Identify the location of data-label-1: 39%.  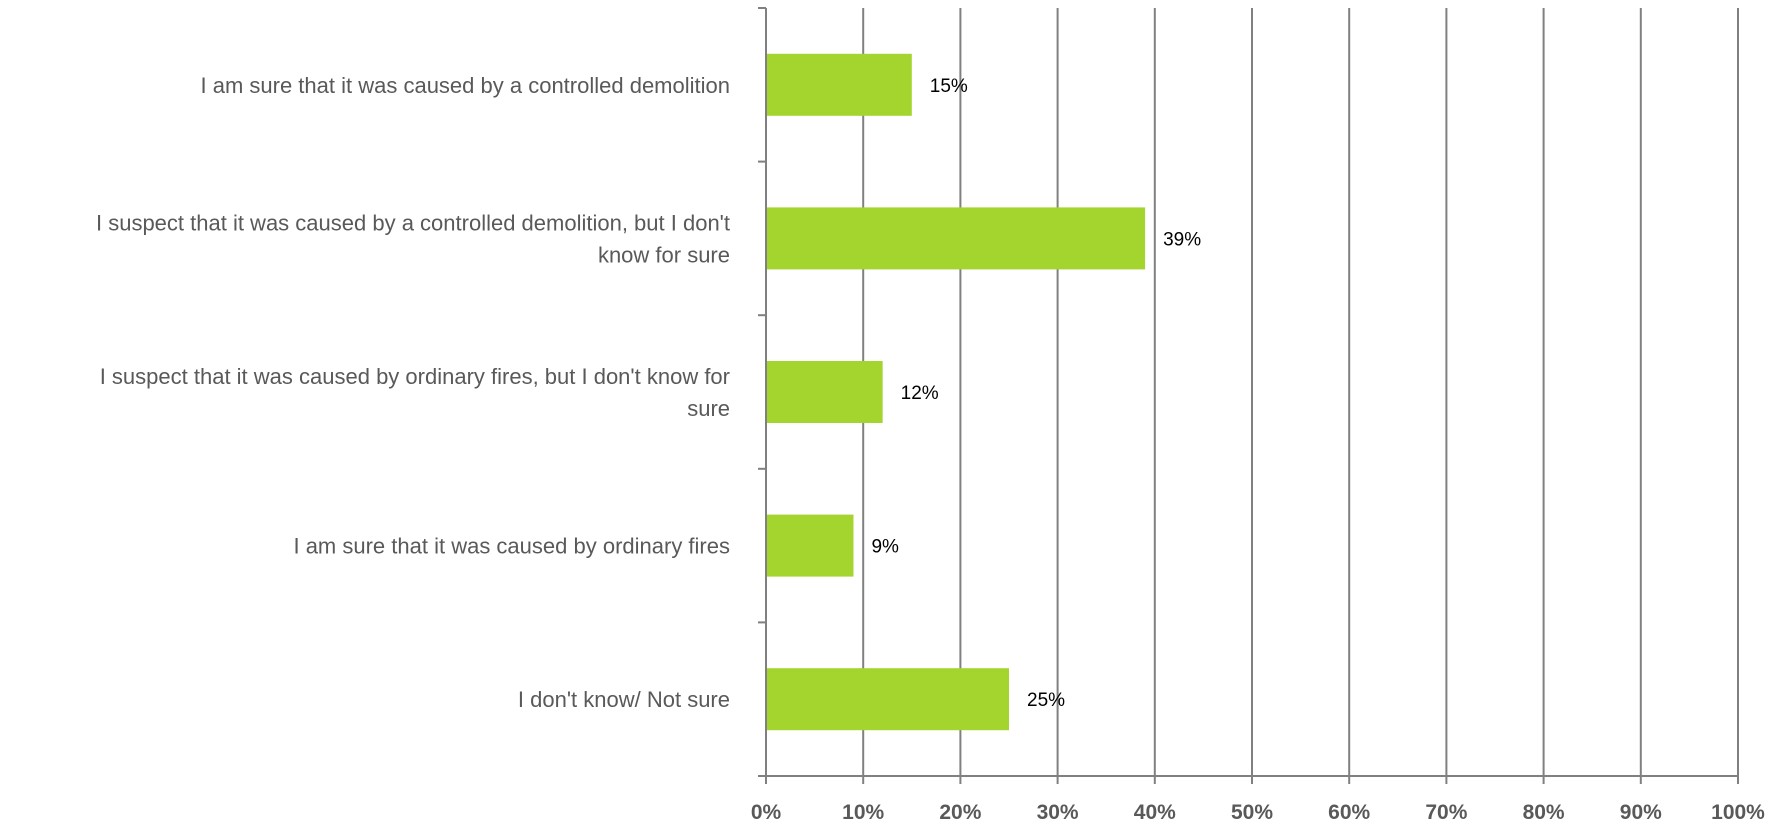
(1182, 239).